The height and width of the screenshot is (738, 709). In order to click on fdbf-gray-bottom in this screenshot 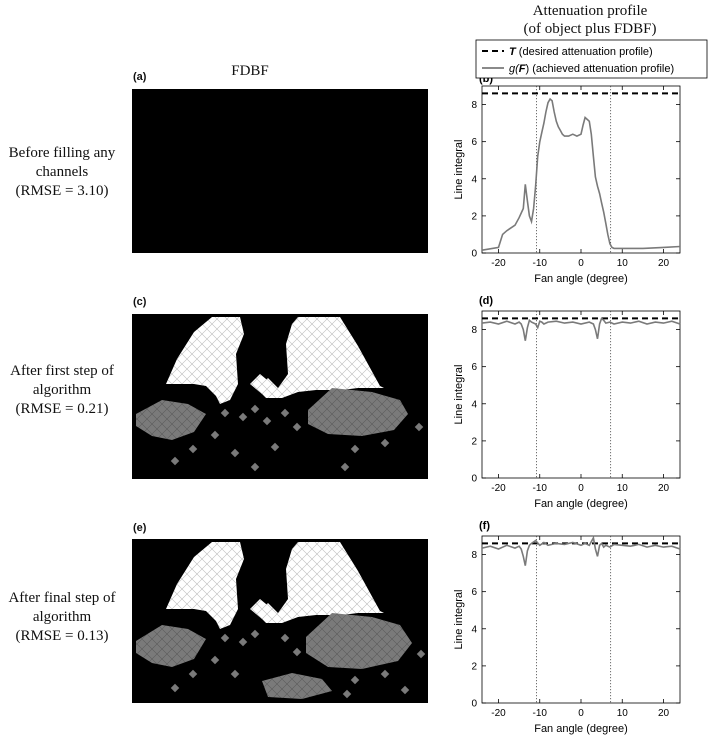, I will do `click(297, 686)`.